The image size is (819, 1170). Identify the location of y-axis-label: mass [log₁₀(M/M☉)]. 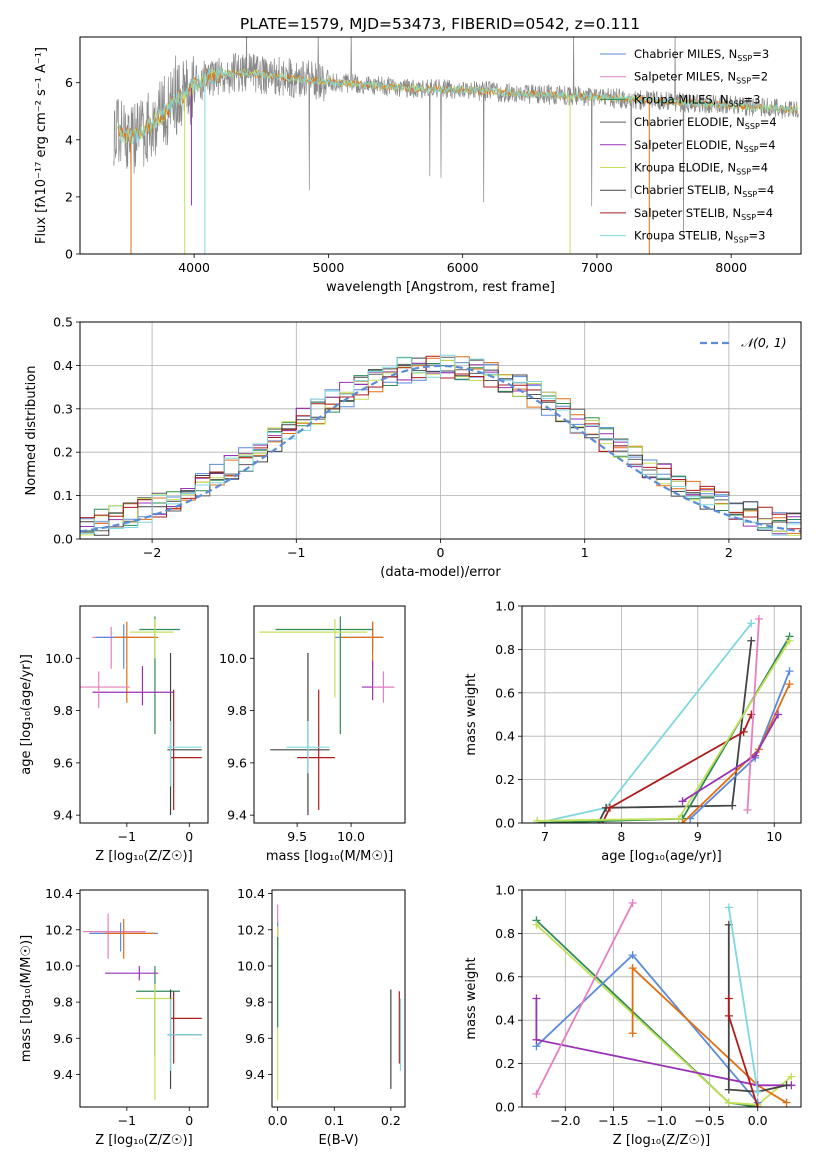
(26, 998).